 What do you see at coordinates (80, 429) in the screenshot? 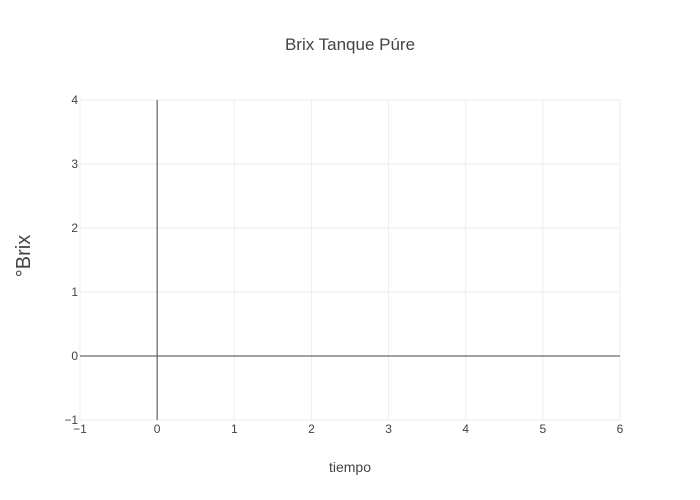
I see `x-tick-label: −1` at bounding box center [80, 429].